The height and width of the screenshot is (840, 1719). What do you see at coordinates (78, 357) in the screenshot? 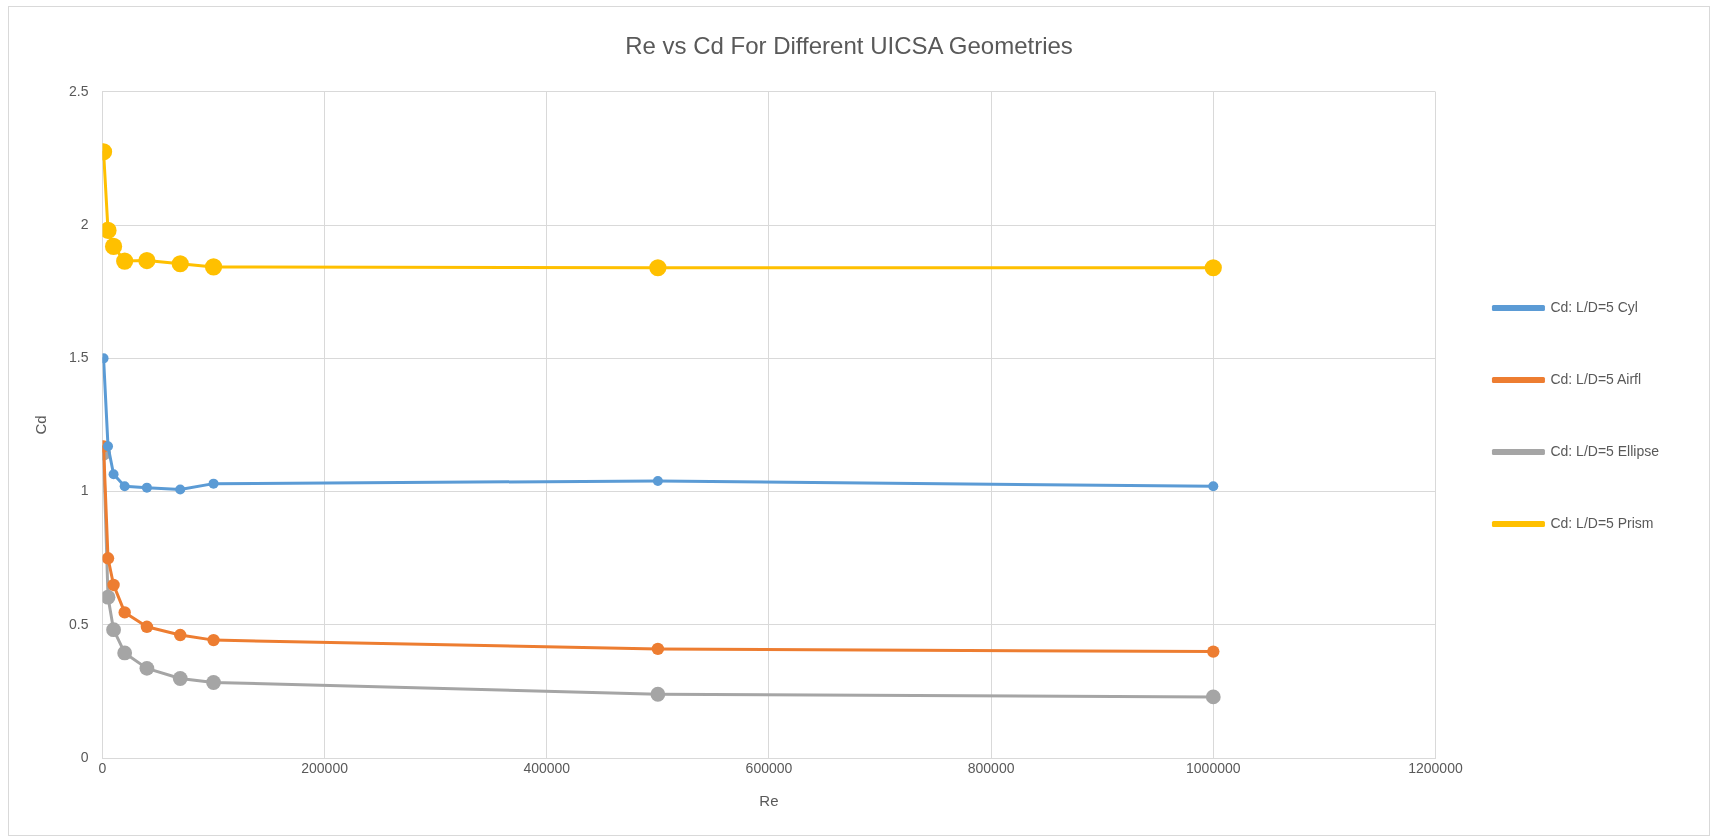
I see `y-tick-label: 1.5` at bounding box center [78, 357].